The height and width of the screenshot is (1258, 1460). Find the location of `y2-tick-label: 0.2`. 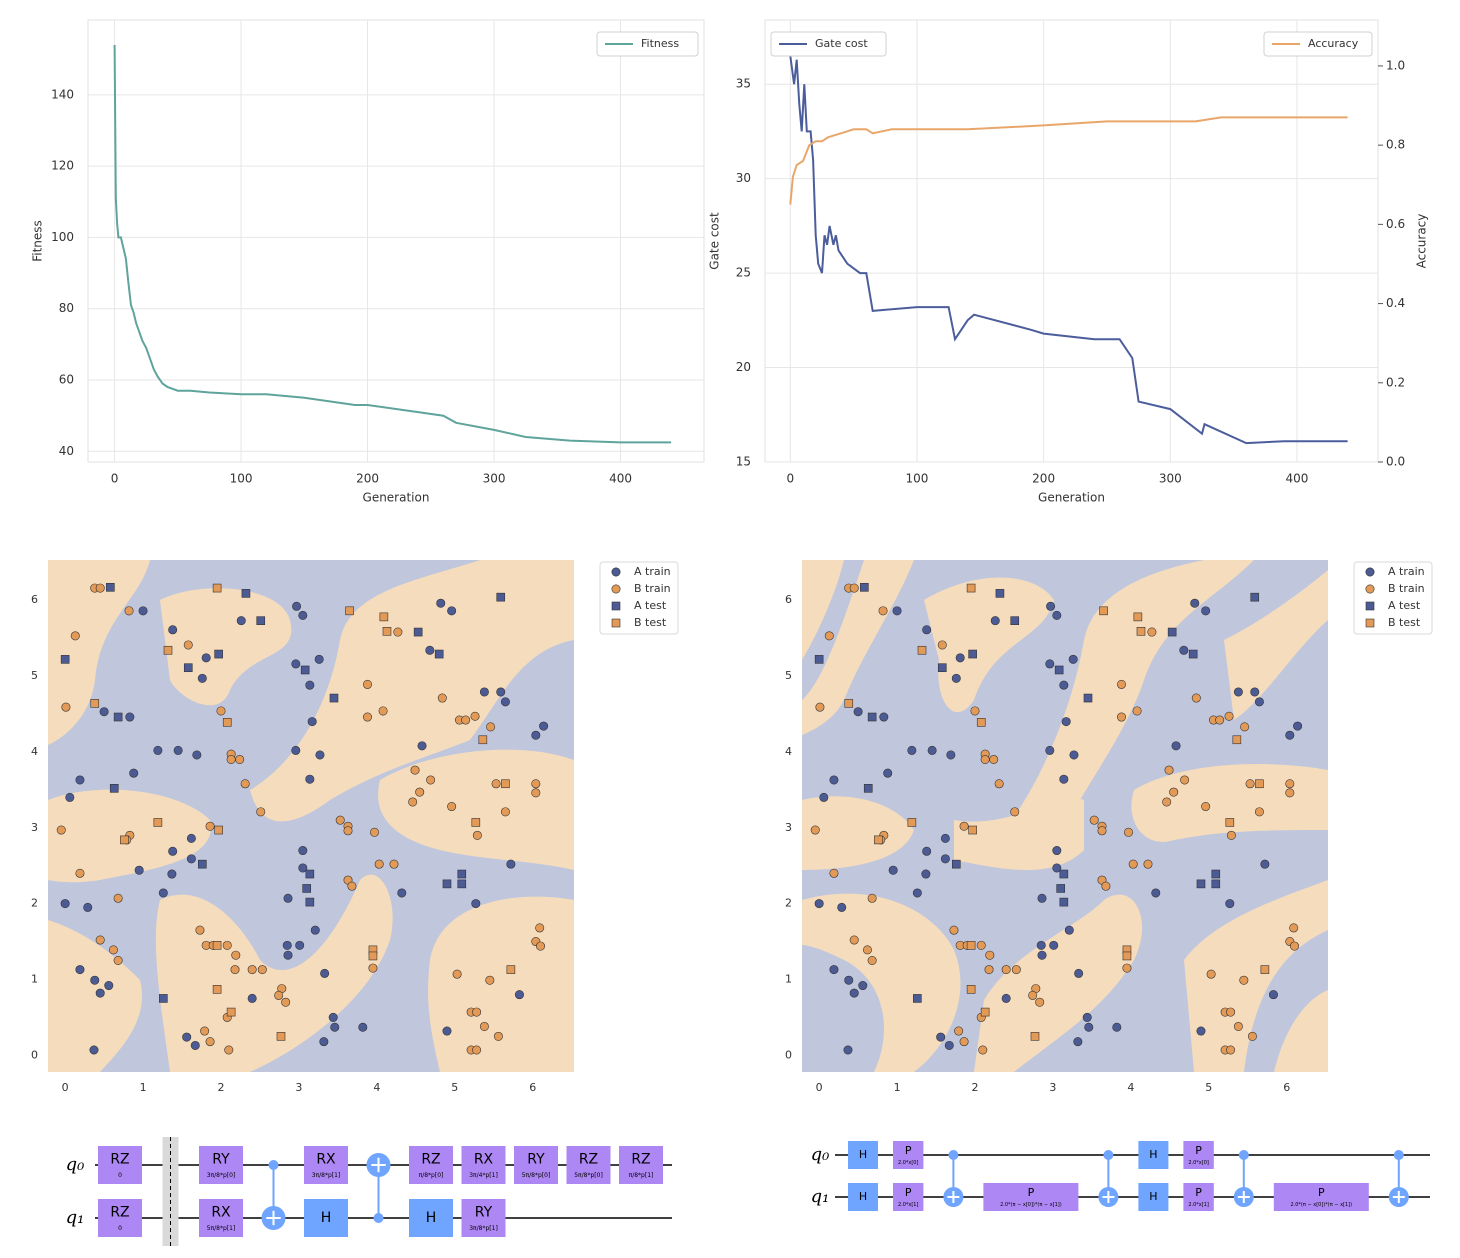

y2-tick-label: 0.2 is located at coordinates (1395, 382).